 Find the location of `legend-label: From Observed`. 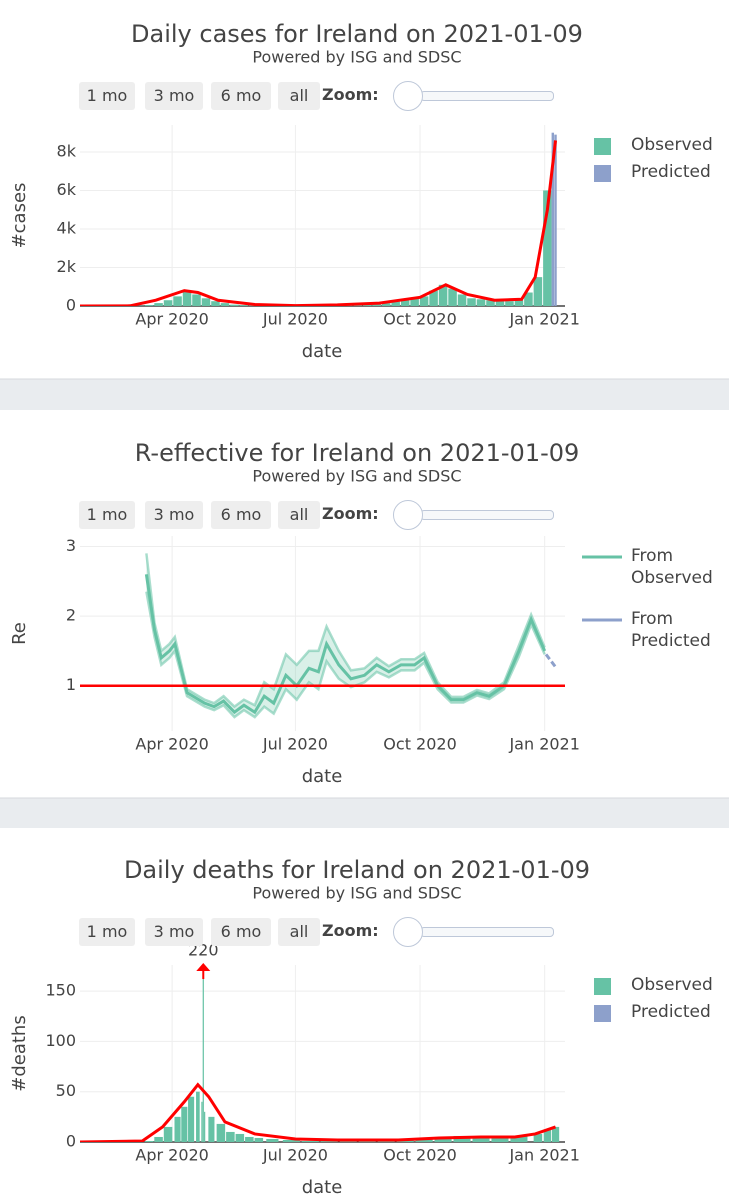

legend-label: From Observed is located at coordinates (672, 567).